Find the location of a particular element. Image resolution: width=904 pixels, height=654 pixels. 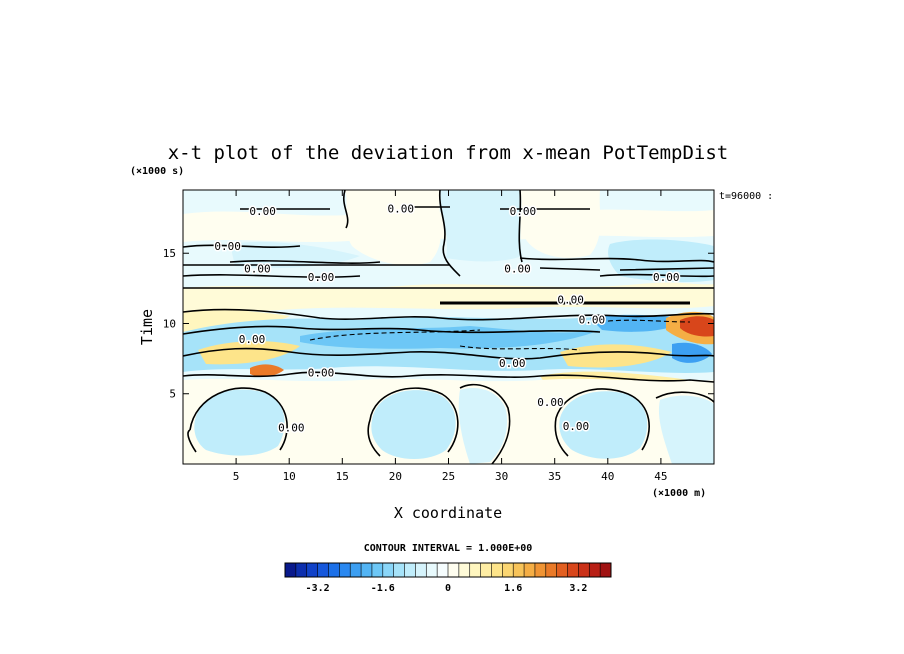

x-tick-label-10: 10 is located at coordinates (289, 476).